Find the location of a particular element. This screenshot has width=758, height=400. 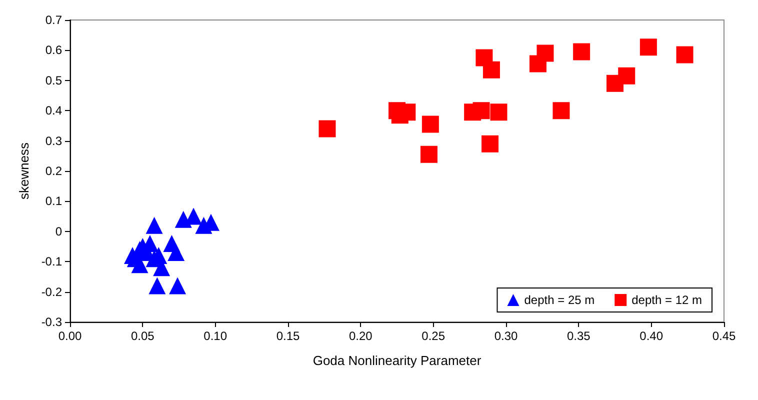

x-tick-label: 0.10 is located at coordinates (216, 336).